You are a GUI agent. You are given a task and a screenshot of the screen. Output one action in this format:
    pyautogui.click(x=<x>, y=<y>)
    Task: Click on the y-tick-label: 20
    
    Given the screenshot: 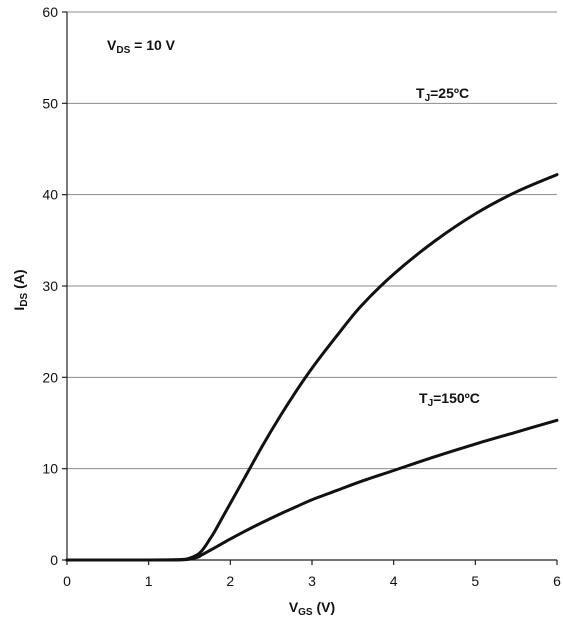 What is the action you would take?
    pyautogui.click(x=50, y=377)
    